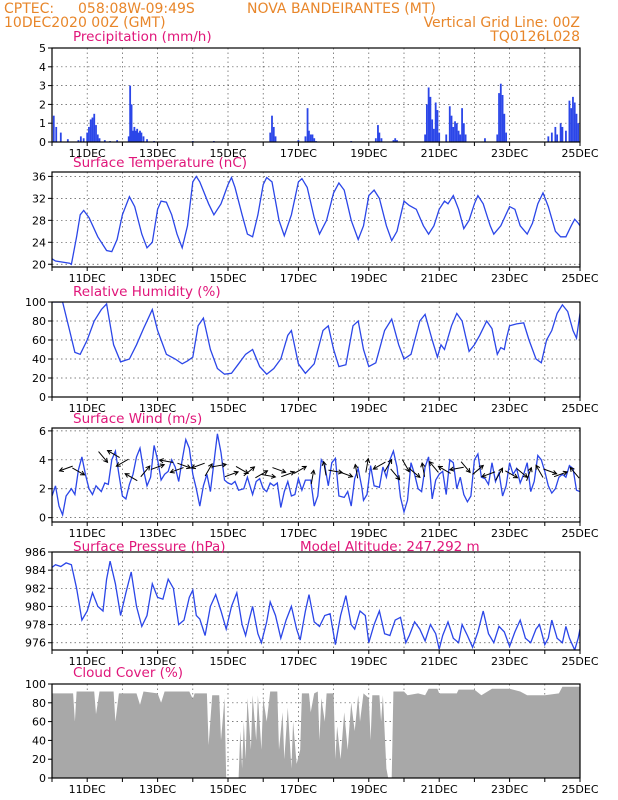  What do you see at coordinates (39, 198) in the screenshot?
I see `temp-ytick-label: 32` at bounding box center [39, 198].